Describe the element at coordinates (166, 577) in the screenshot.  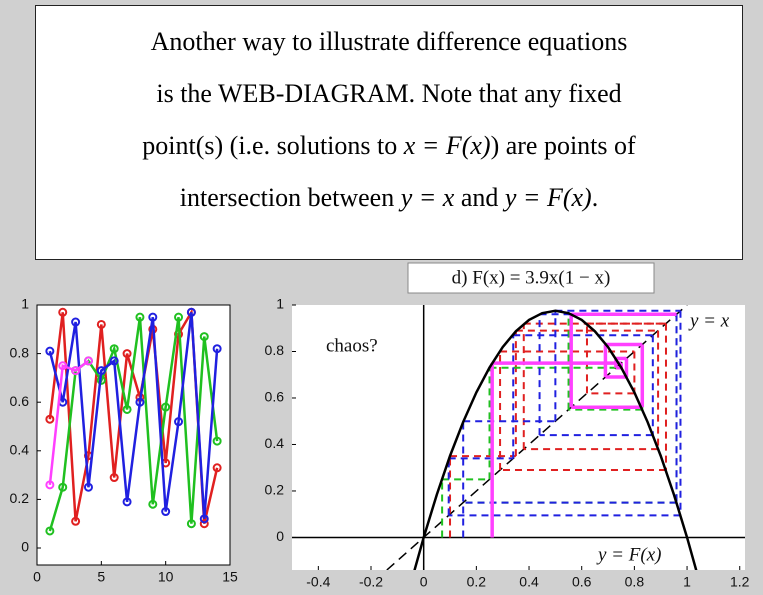
I see `x-tick-label: 10` at that location.